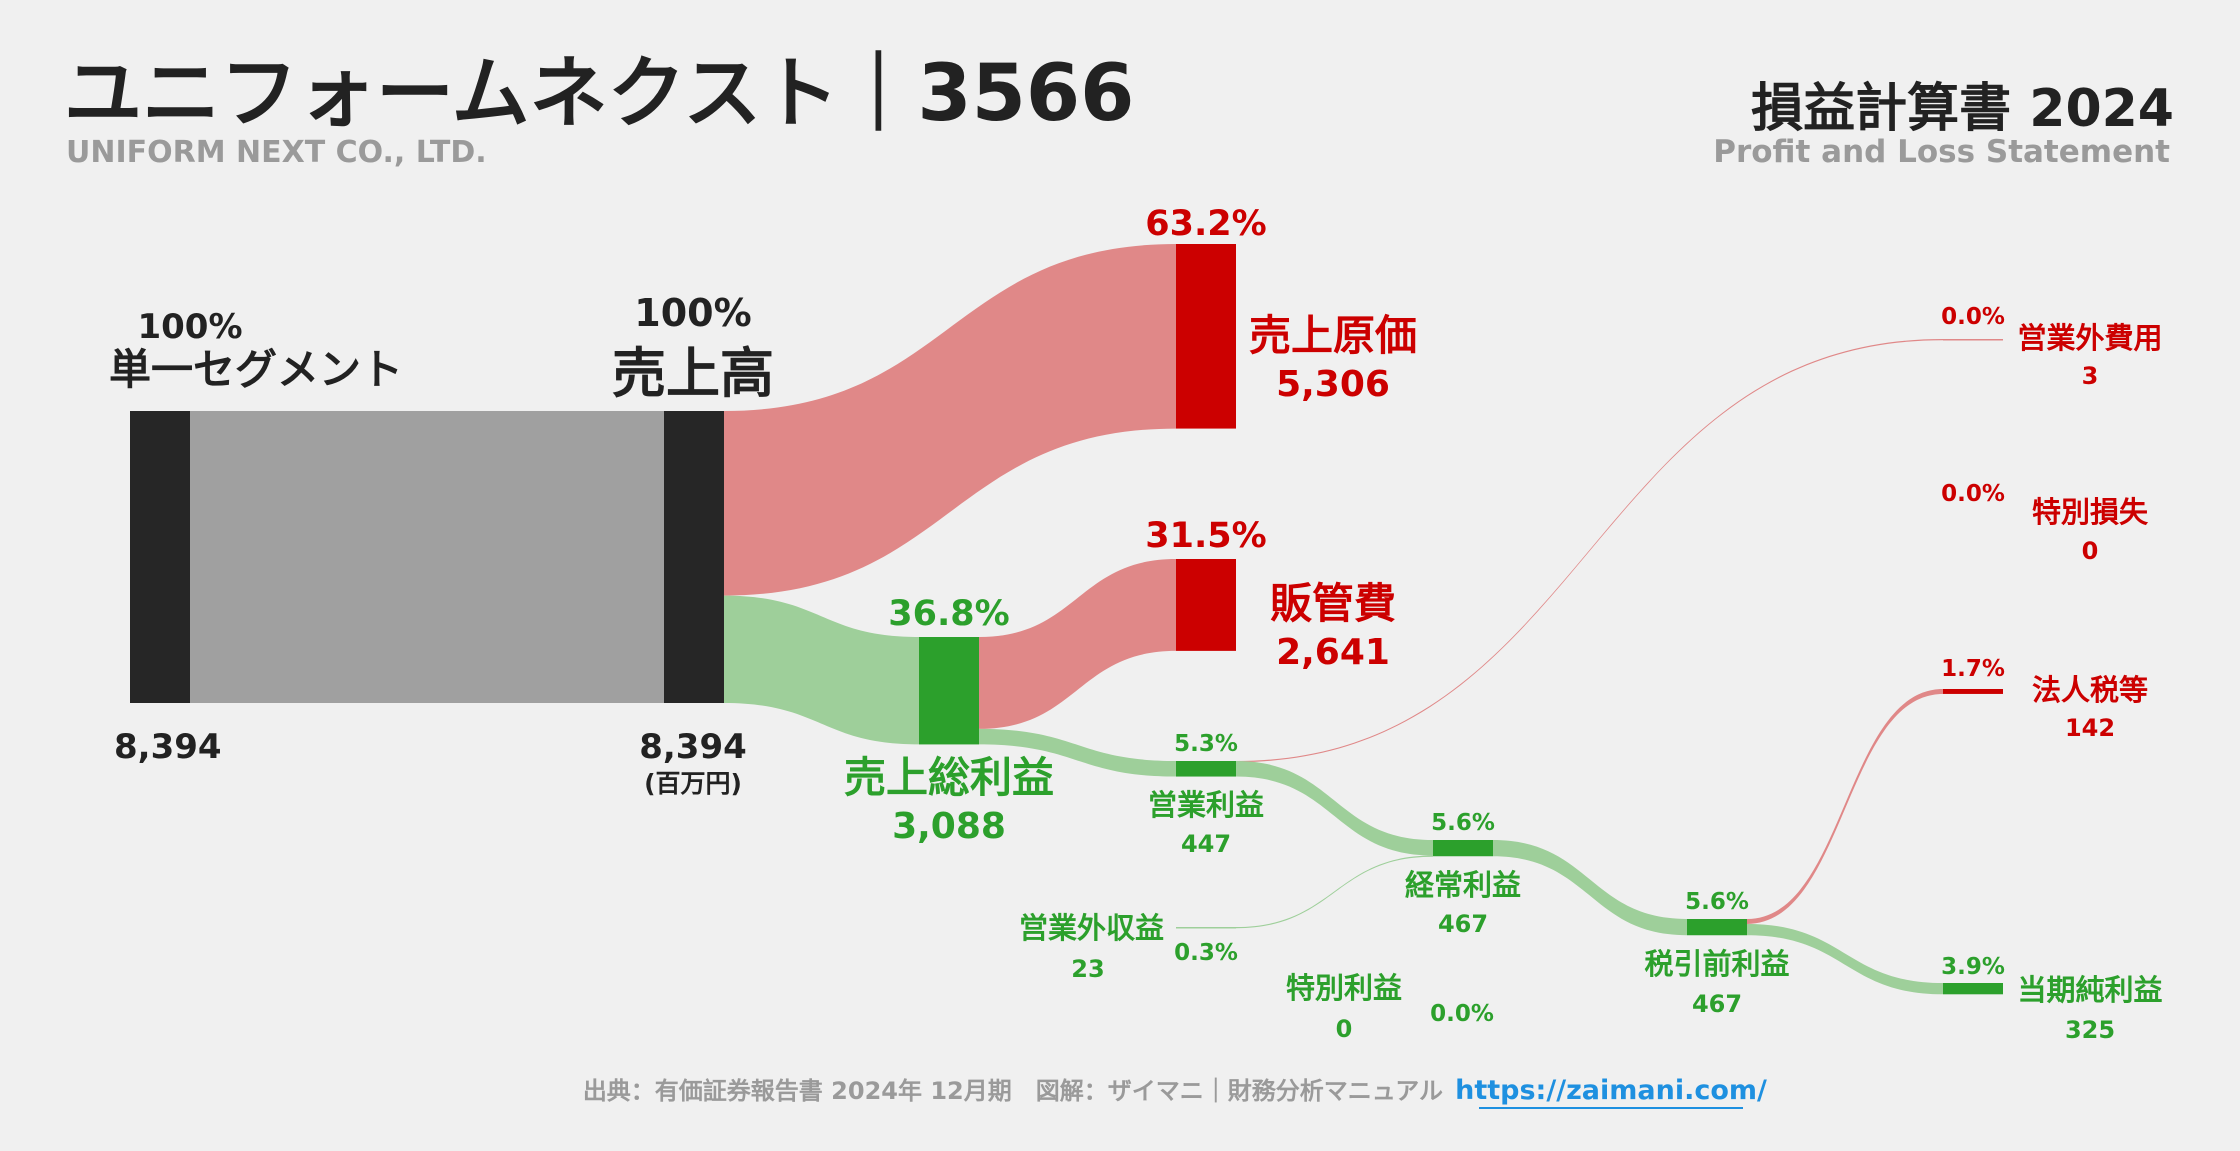  Describe the element at coordinates (1973, 494) in the screenshot. I see `extra-loss-pct: 0.0%` at that location.